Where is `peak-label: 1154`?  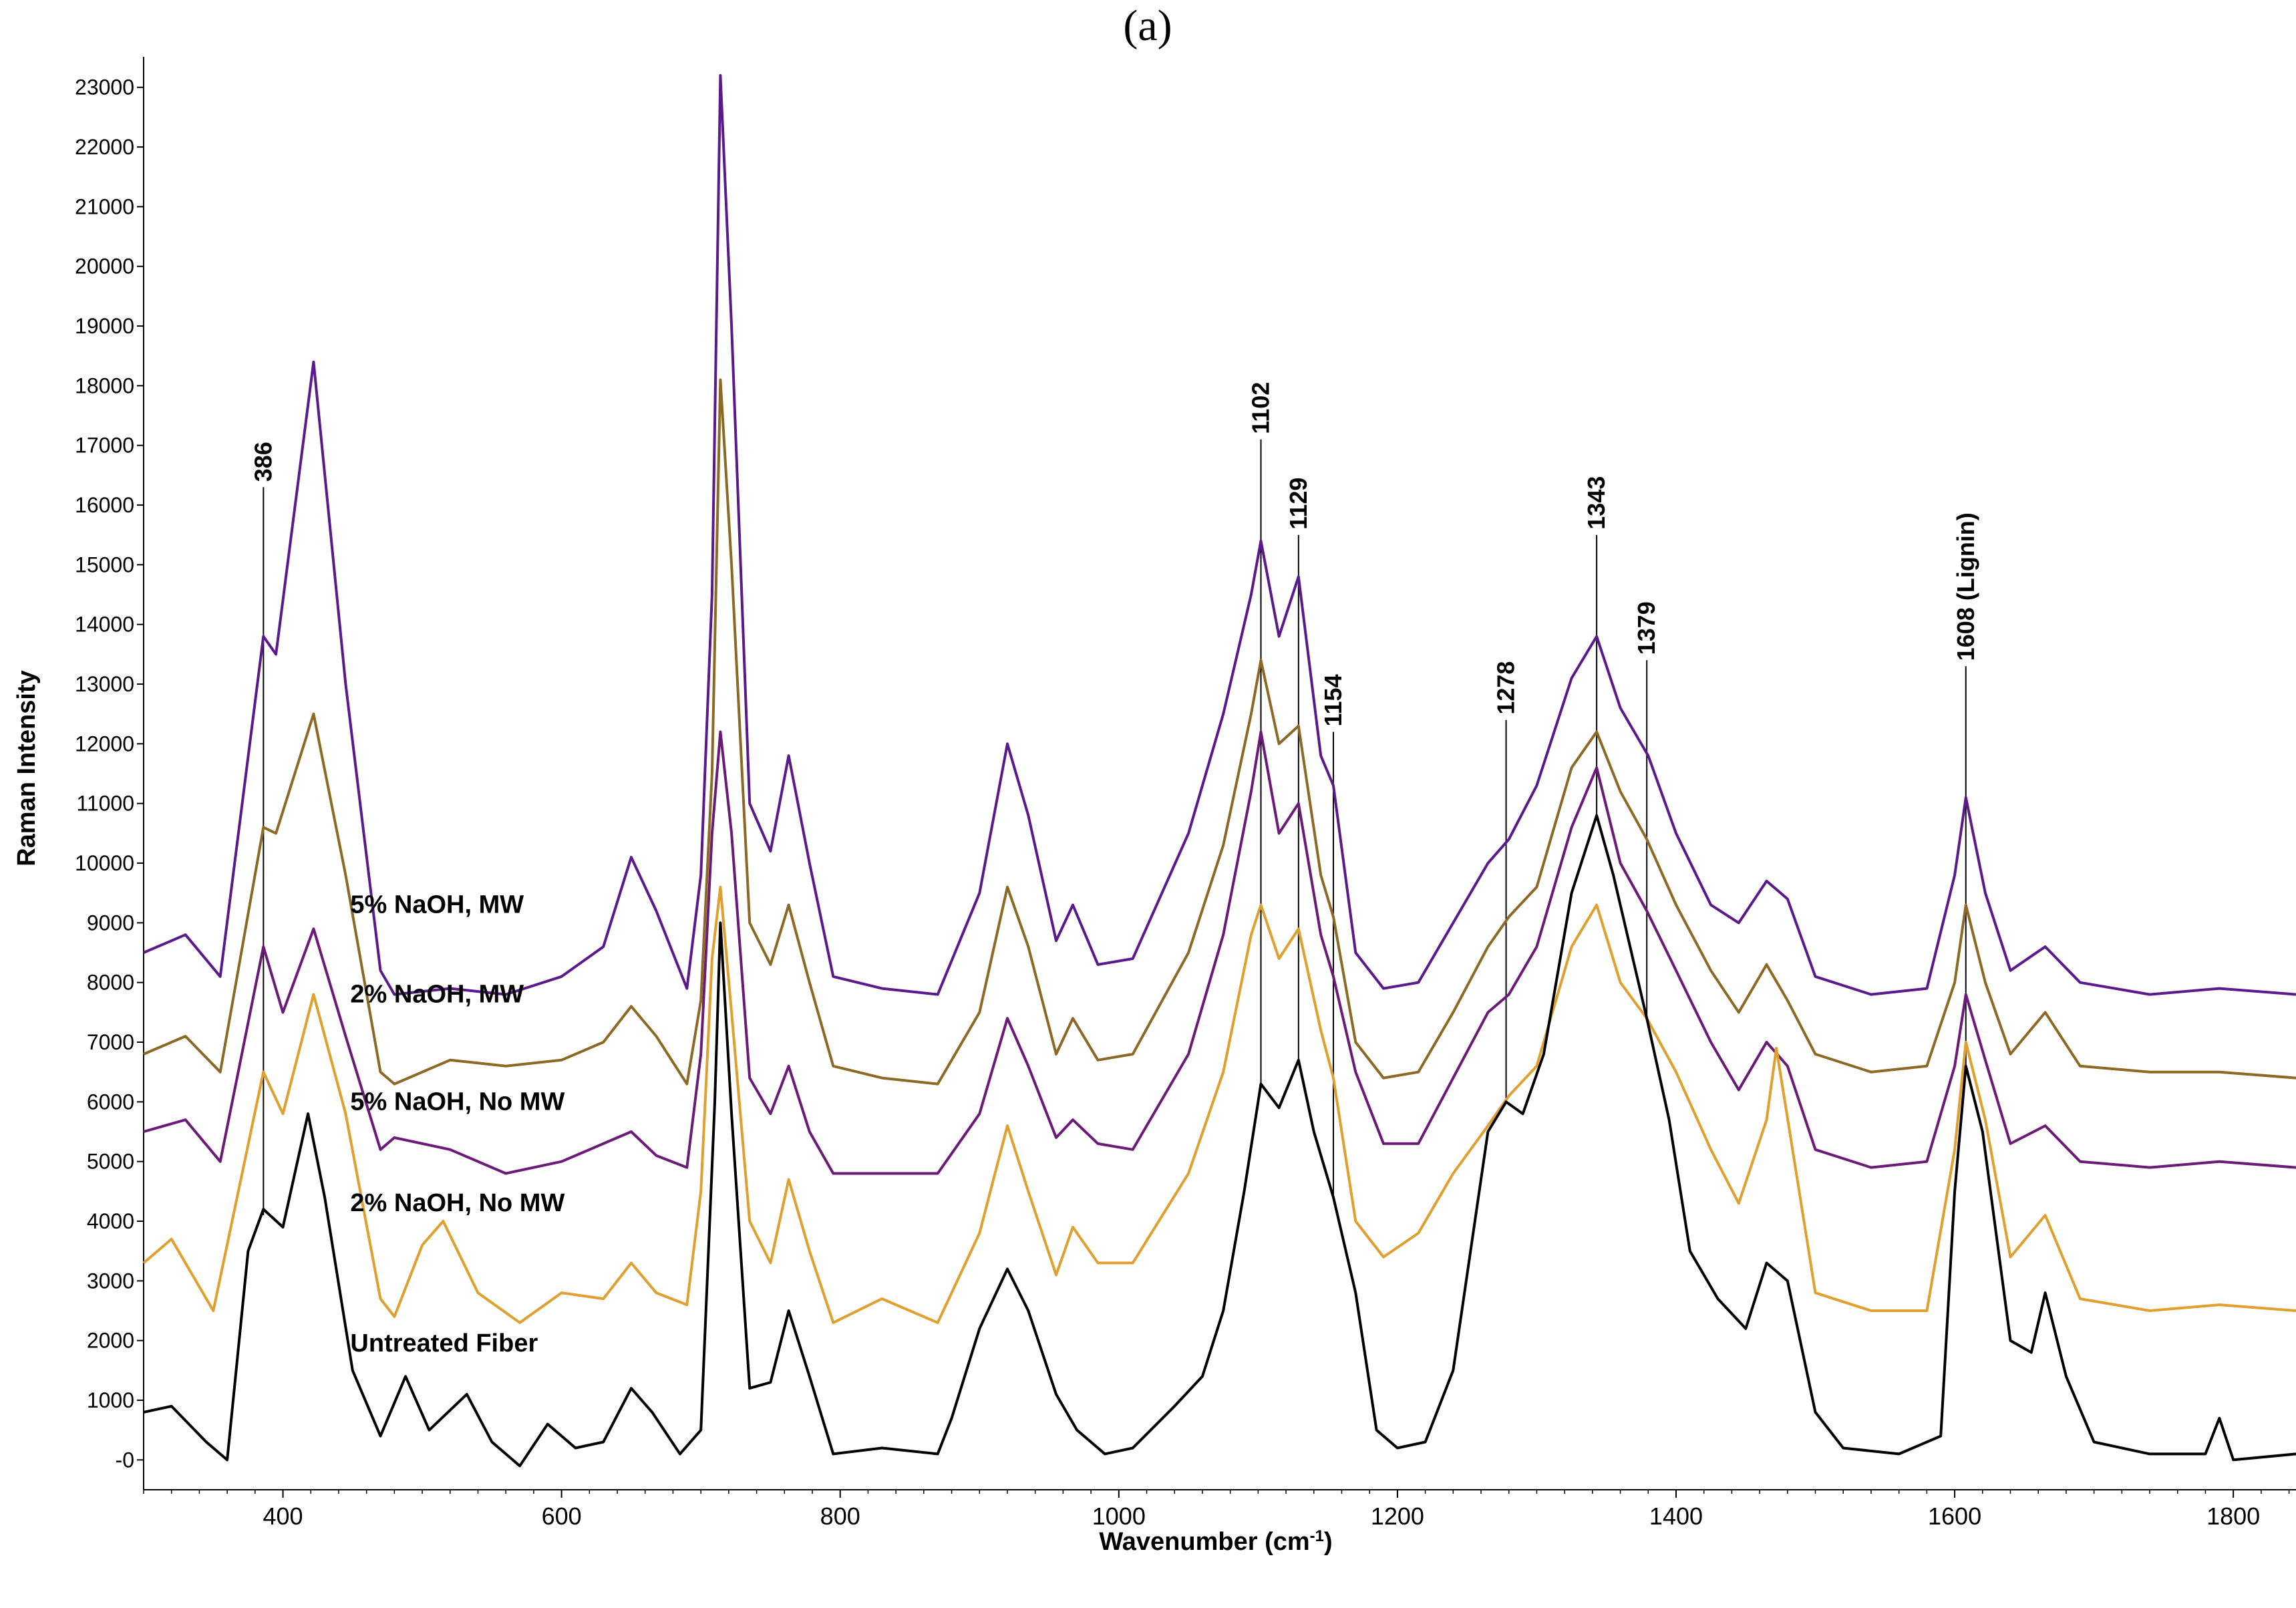
peak-label: 1154 is located at coordinates (1333, 700).